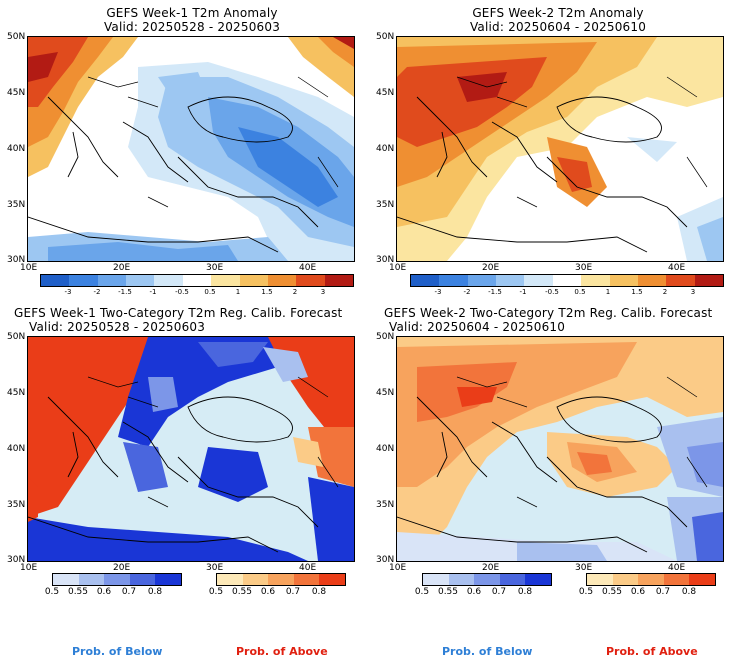  Describe the element at coordinates (16, 505) in the screenshot. I see `panel3-lat-35: 35N` at that location.